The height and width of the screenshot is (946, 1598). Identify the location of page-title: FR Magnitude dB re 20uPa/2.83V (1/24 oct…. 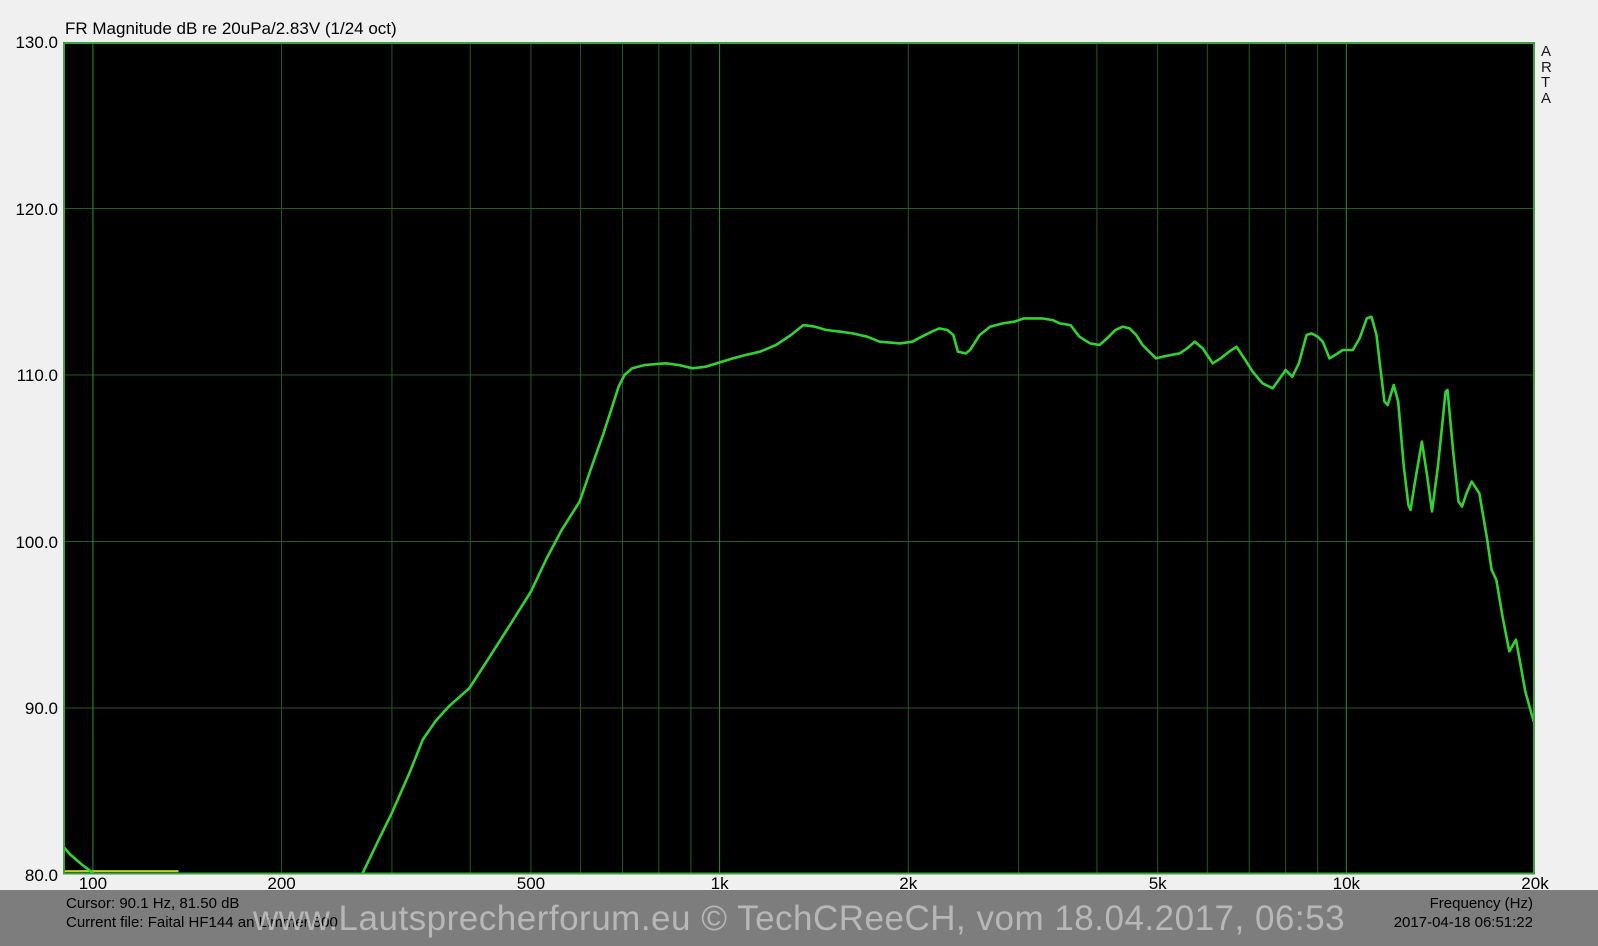
(231, 28).